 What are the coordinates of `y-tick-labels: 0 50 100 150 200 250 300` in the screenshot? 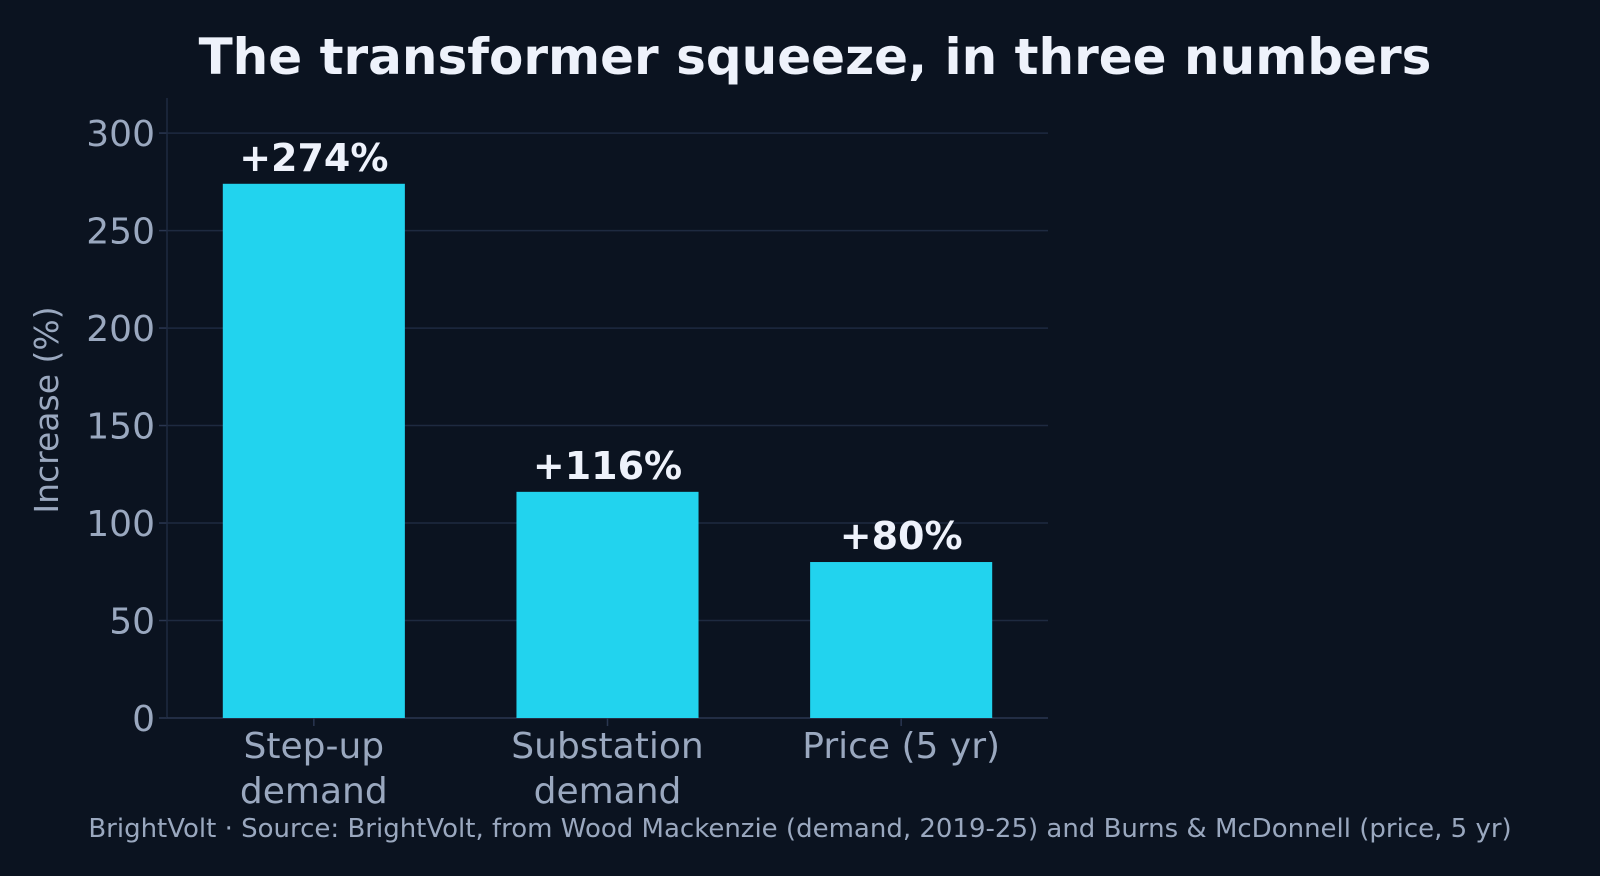 It's located at (120, 427).